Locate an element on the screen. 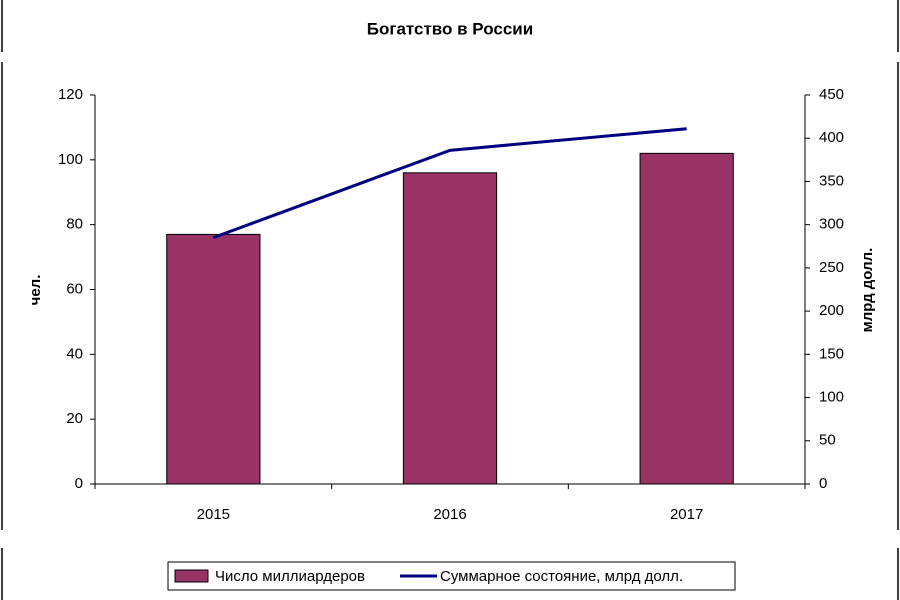 The width and height of the screenshot is (900, 600). y-tick-label: 40 is located at coordinates (74, 353).